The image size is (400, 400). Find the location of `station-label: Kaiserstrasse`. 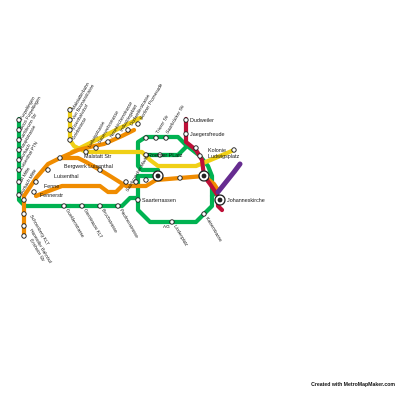

station-label: Kaiserstrasse is located at coordinates (214, 229).